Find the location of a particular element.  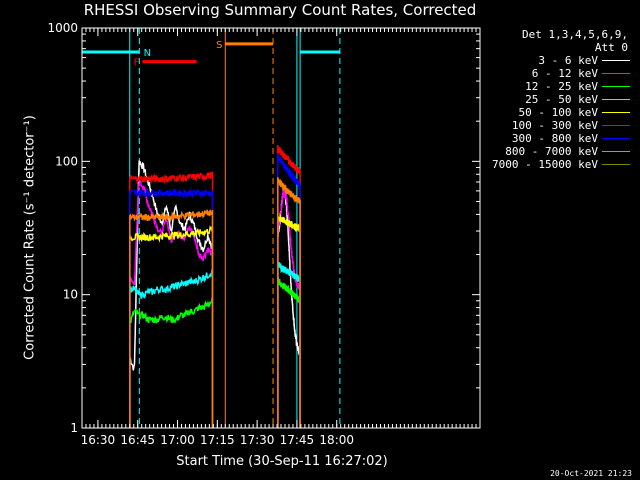

annotation-label-S: S is located at coordinates (219, 45).